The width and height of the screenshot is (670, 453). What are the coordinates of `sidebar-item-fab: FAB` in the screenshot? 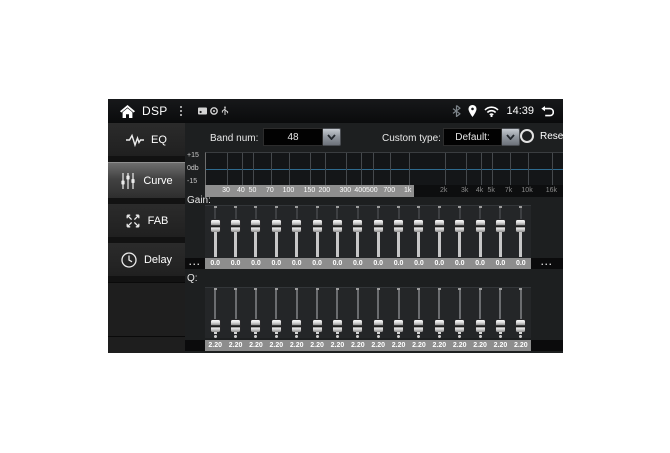 It's located at (146, 220).